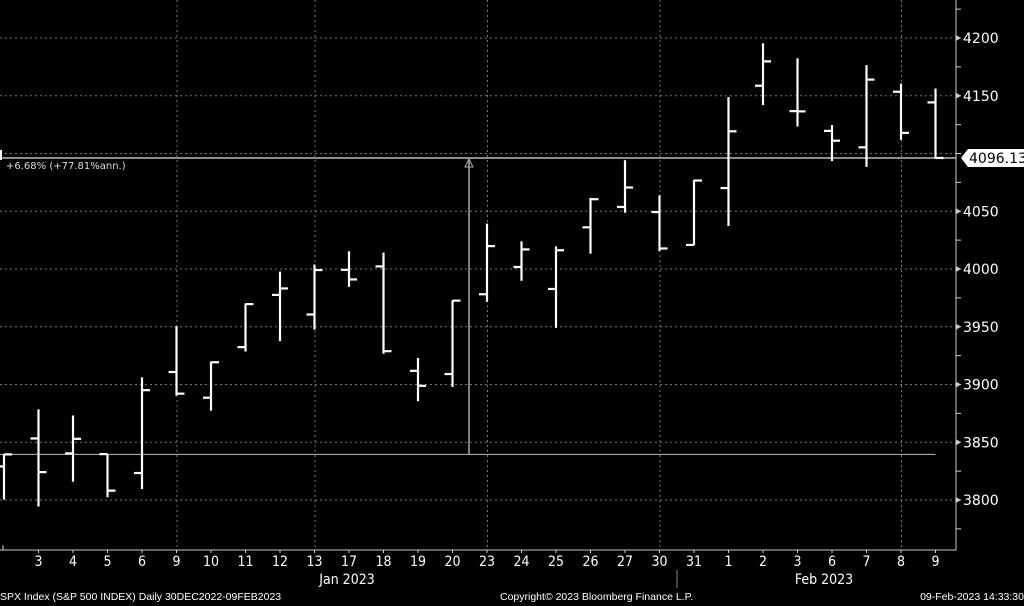  I want to click on x-tick-label: 30, so click(659, 562).